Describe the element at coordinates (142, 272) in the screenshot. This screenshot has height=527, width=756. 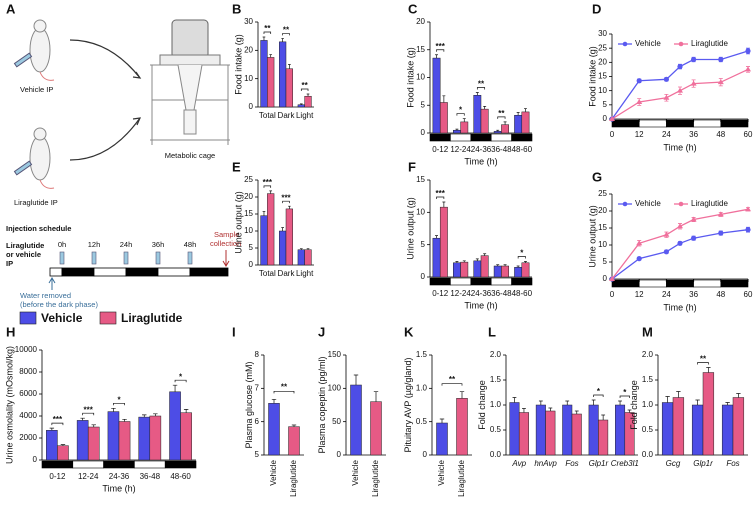
I see `dark-phase` at that location.